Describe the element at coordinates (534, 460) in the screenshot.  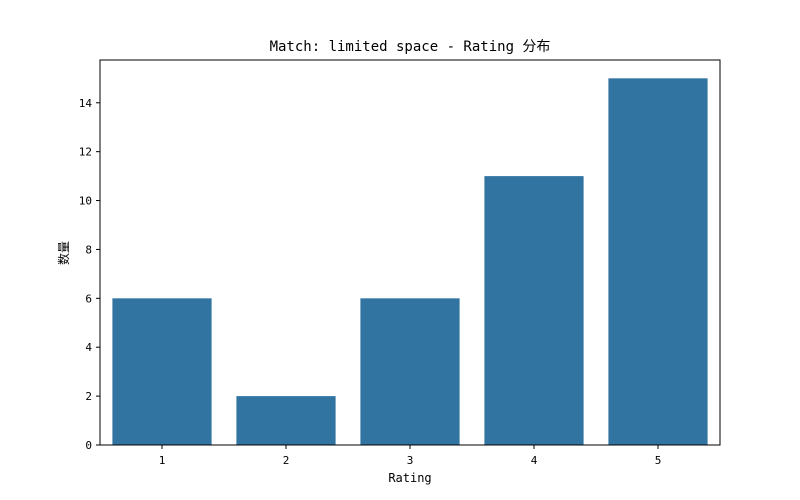
I see `x-tick-label-4: 4` at that location.